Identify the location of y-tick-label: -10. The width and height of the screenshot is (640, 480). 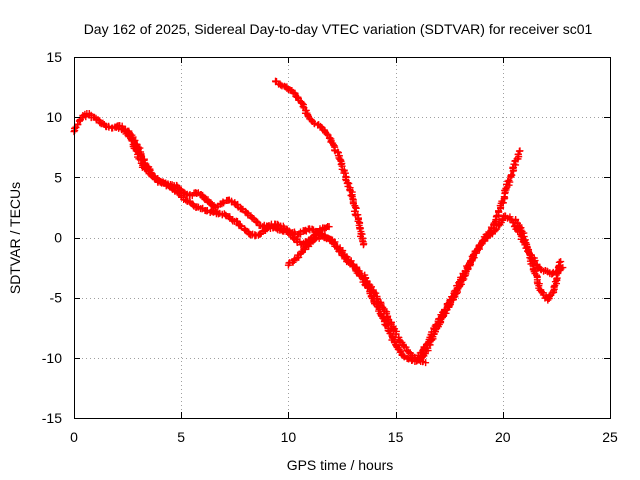
(52, 358).